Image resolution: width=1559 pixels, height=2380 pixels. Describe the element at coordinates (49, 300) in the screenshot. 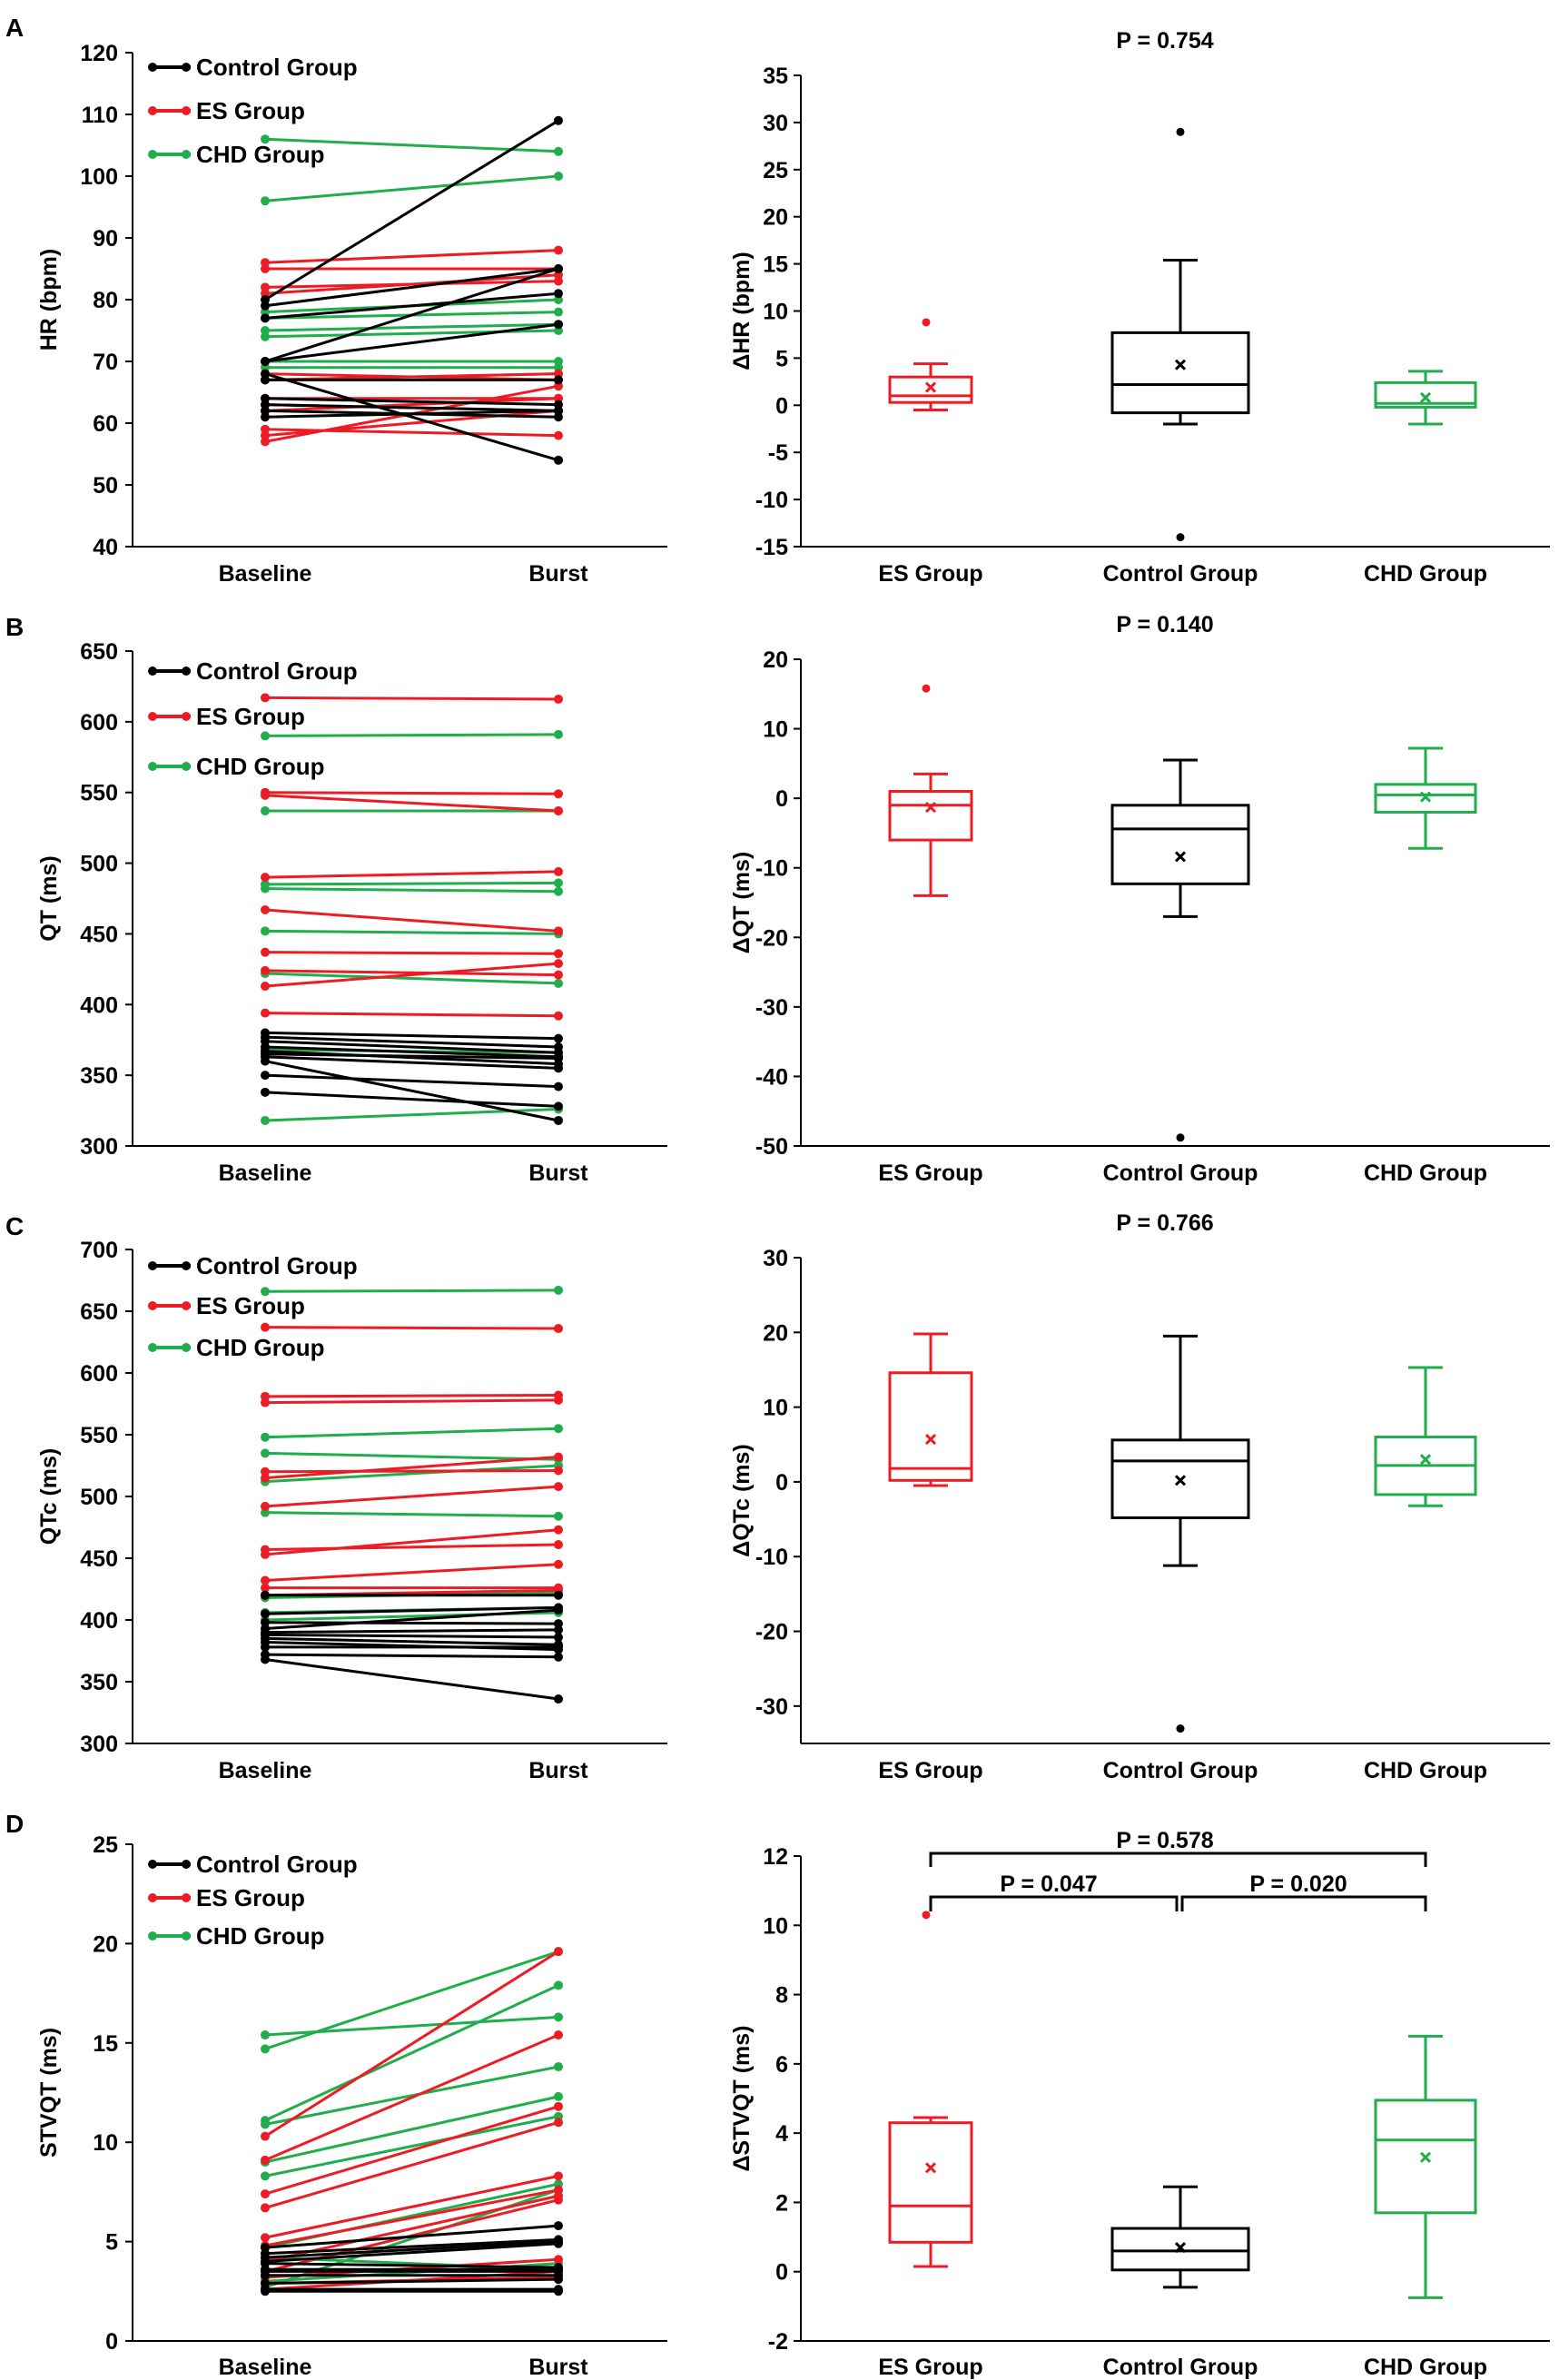

I see `y-axis-label: HR (bpm)` at that location.